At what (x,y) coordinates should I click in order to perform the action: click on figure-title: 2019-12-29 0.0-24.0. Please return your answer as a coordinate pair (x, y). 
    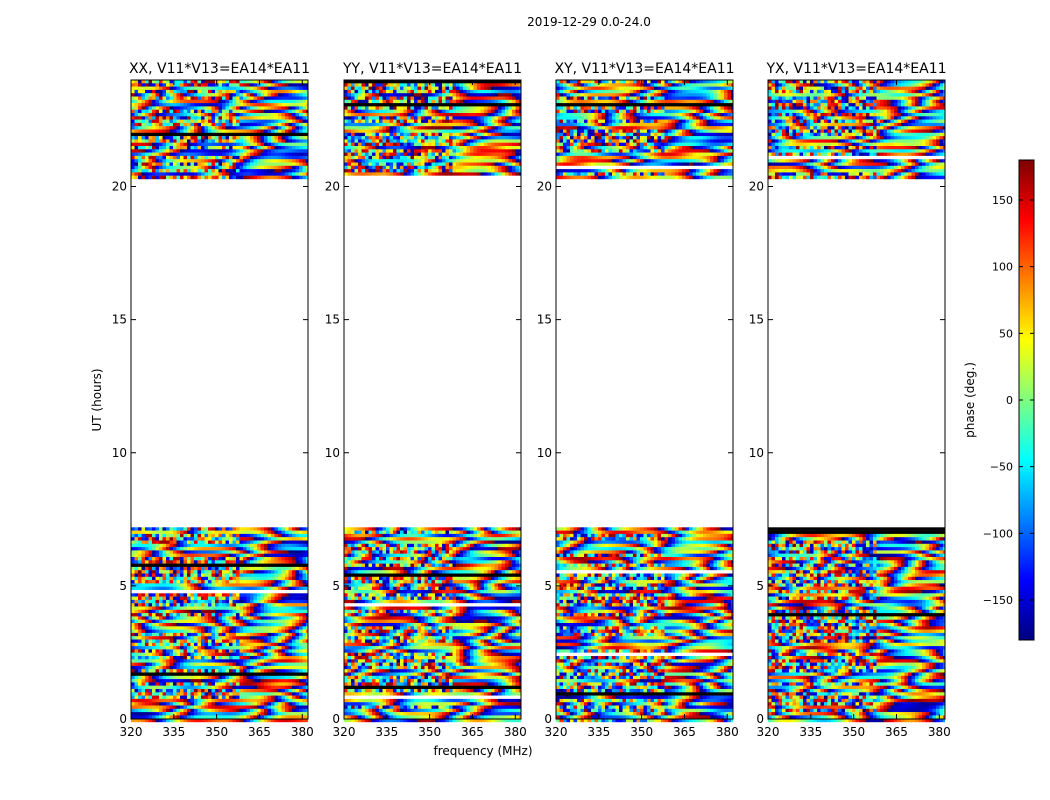
    Looking at the image, I should click on (589, 22).